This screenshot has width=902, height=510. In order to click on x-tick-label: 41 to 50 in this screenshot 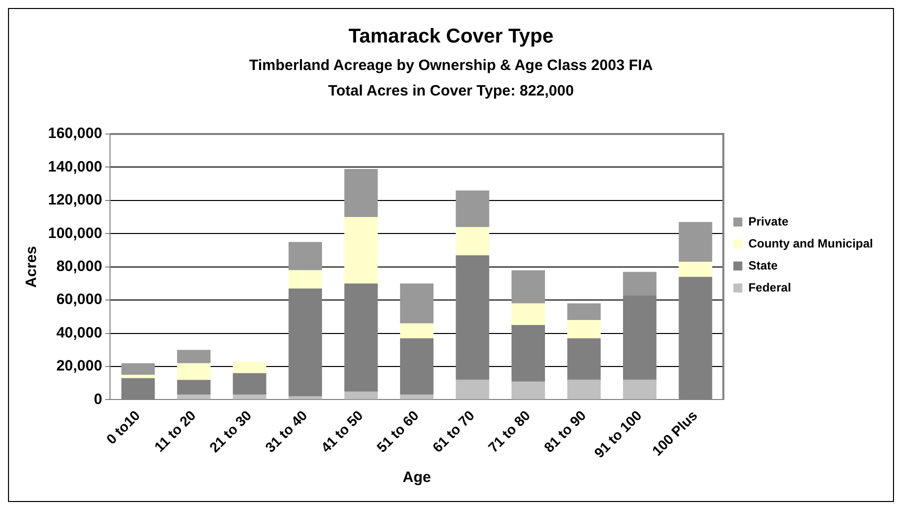, I will do `click(342, 431)`.